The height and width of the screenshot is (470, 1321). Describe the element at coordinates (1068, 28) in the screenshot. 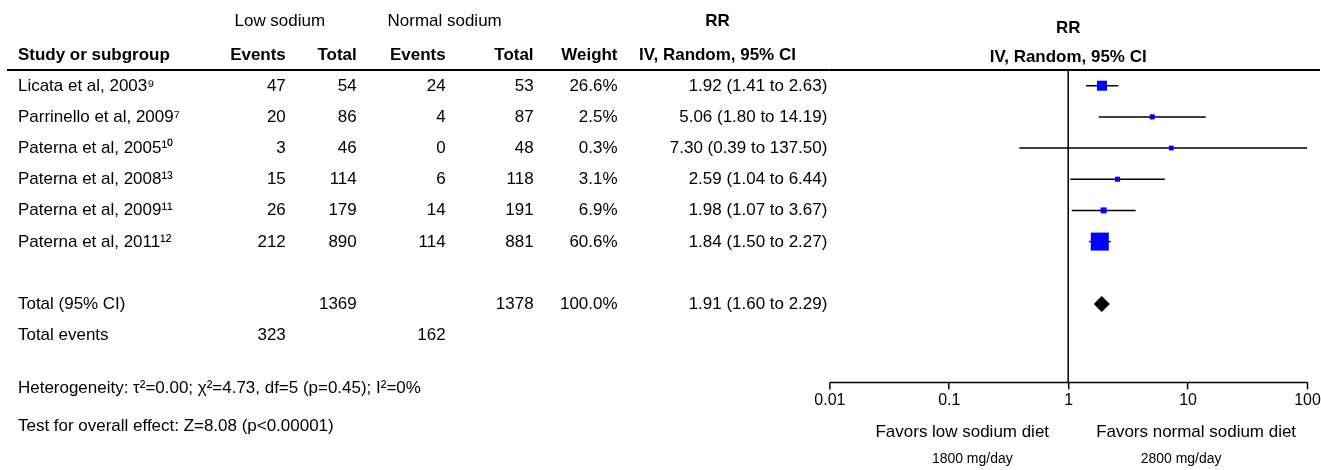

I see `chart-title: RR` at that location.